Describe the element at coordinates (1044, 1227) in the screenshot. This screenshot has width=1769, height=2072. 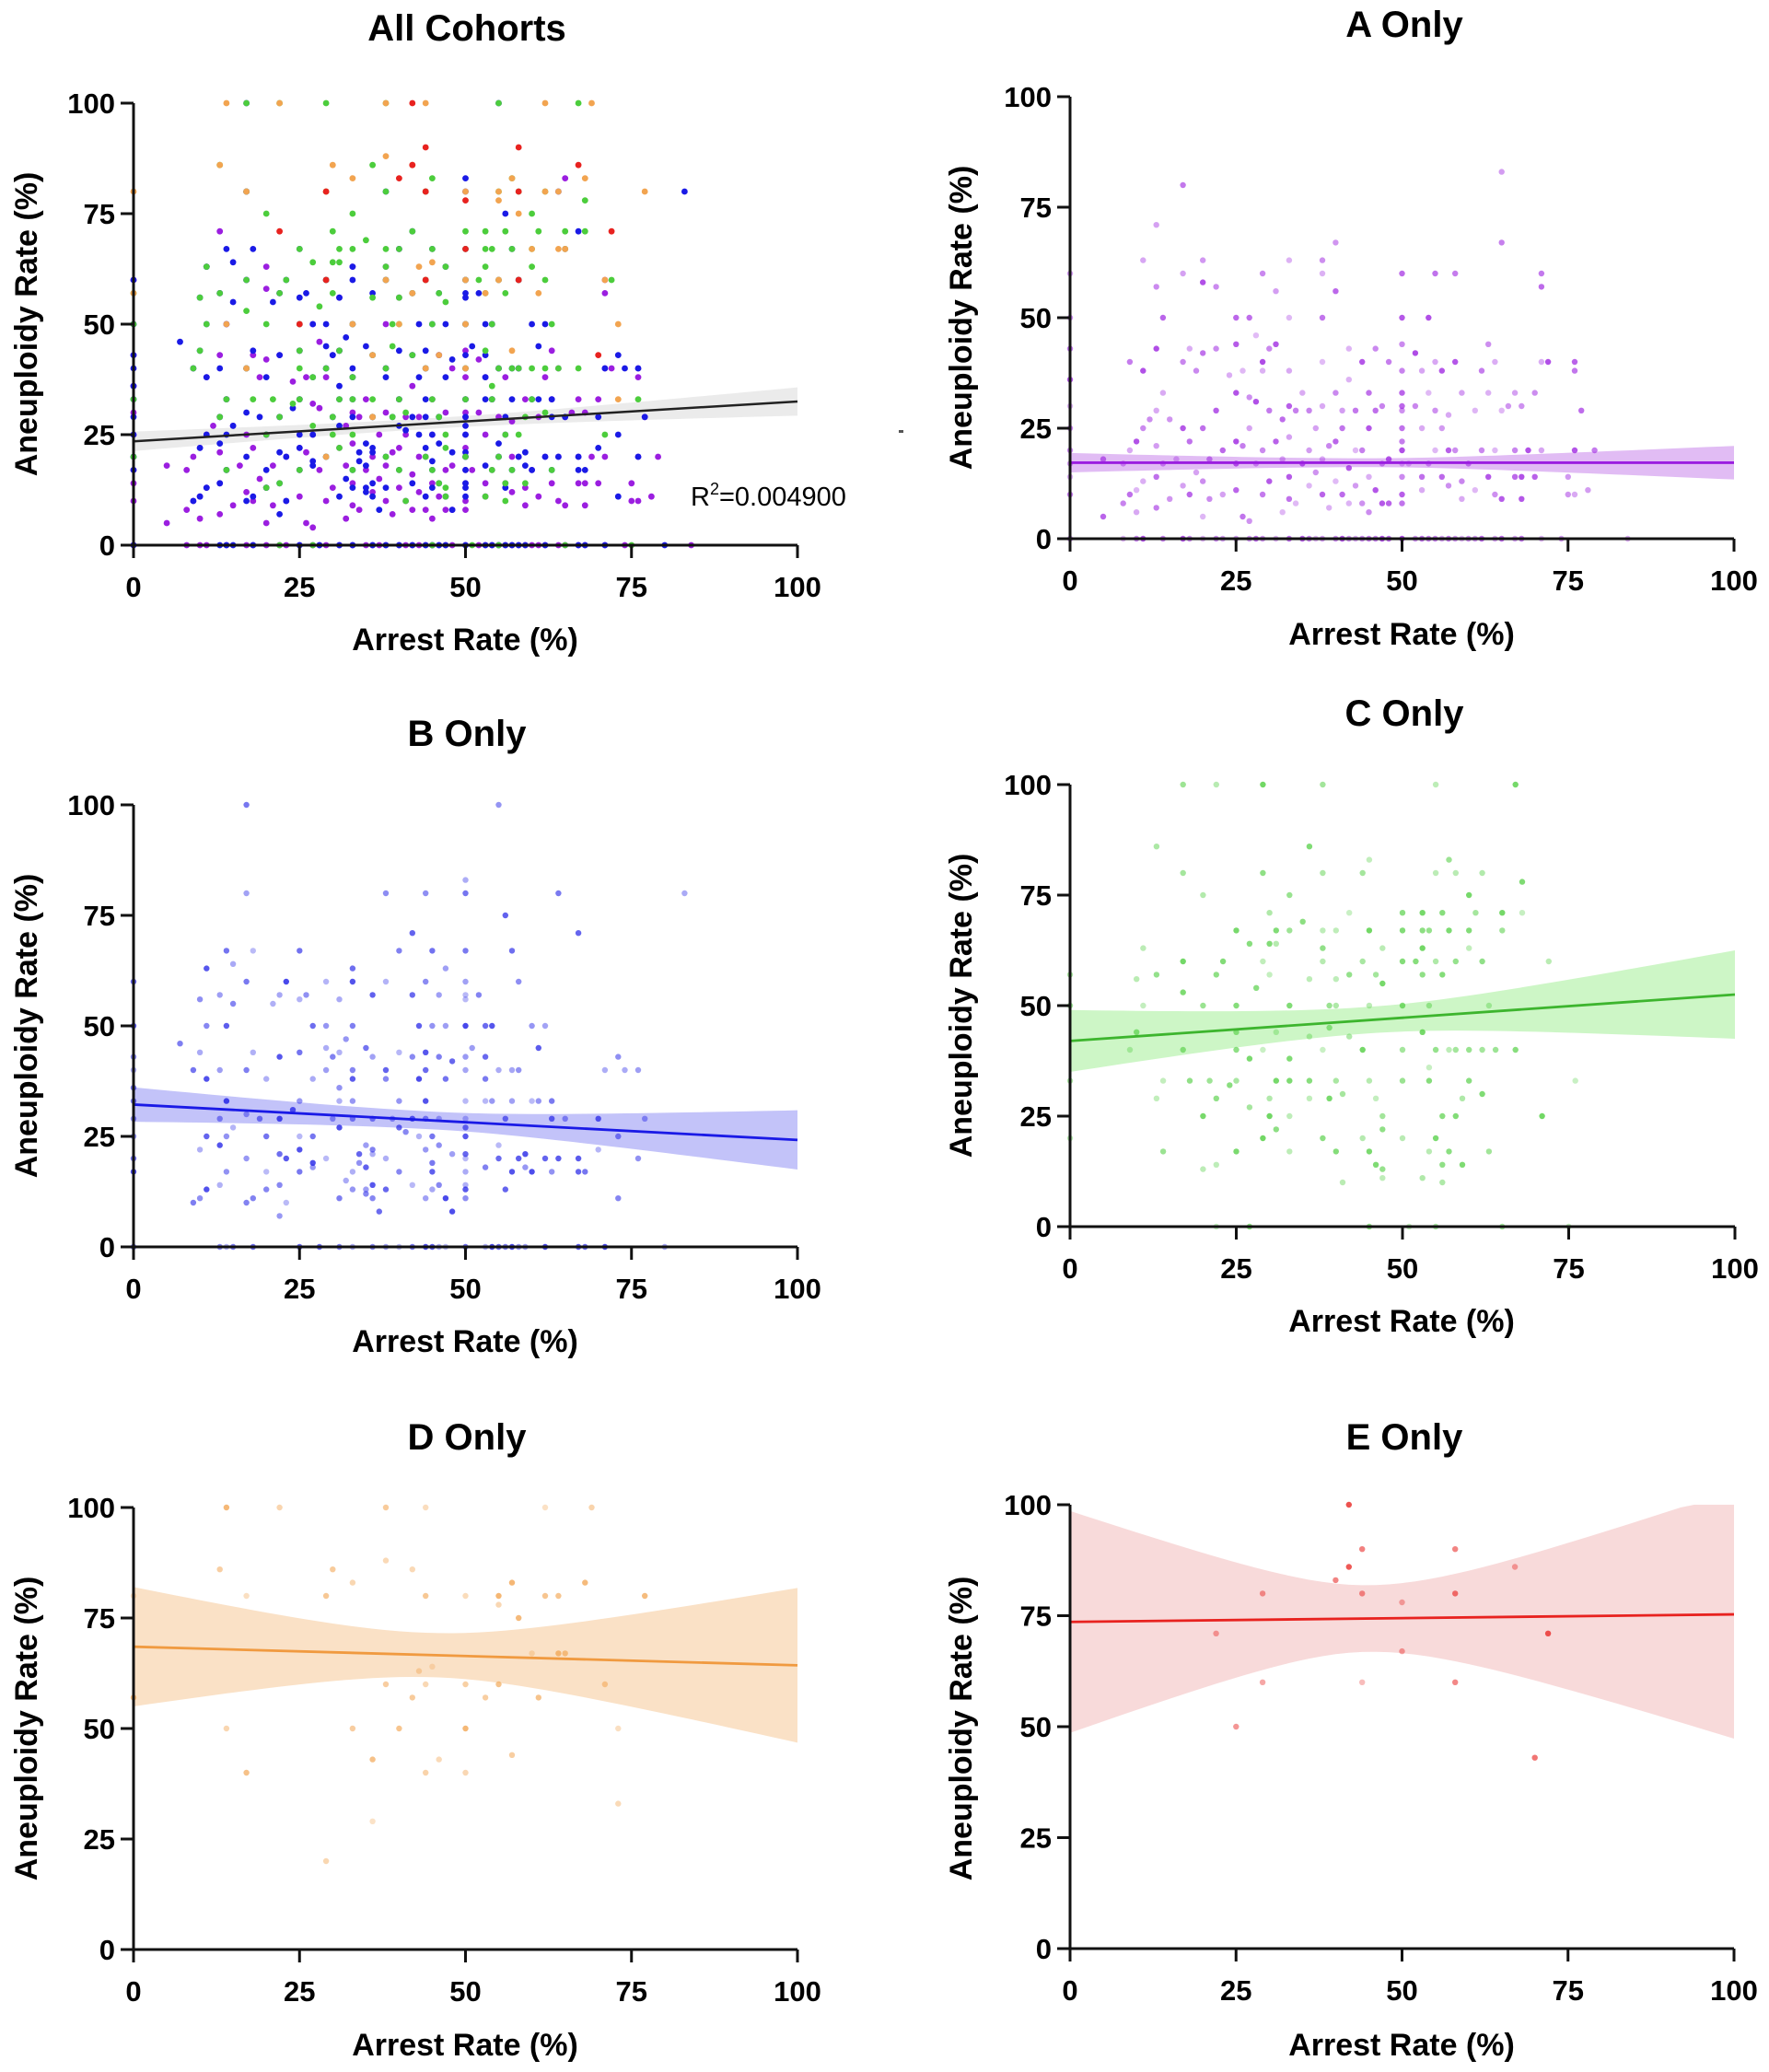
I see `y-tick-label: 0` at that location.